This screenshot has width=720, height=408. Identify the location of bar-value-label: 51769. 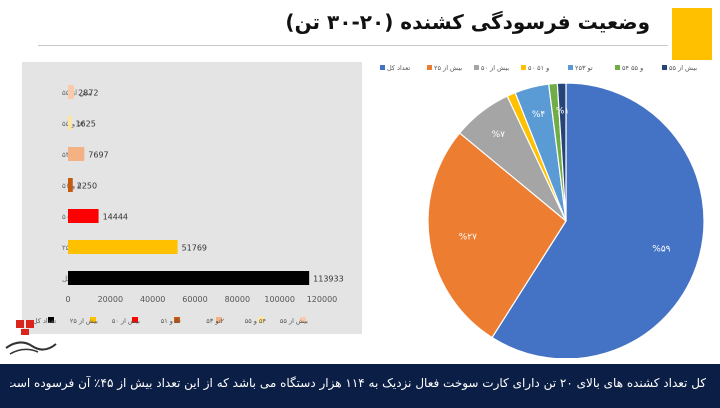
(194, 248).